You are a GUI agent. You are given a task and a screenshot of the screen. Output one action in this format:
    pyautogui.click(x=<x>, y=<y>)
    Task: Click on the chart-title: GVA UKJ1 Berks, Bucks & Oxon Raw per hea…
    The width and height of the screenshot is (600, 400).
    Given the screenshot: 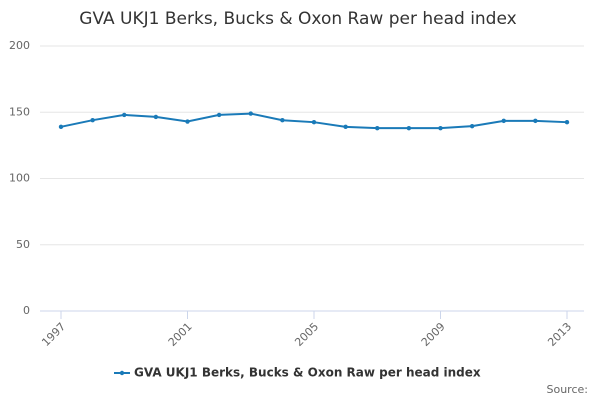 What is the action you would take?
    pyautogui.click(x=297, y=19)
    